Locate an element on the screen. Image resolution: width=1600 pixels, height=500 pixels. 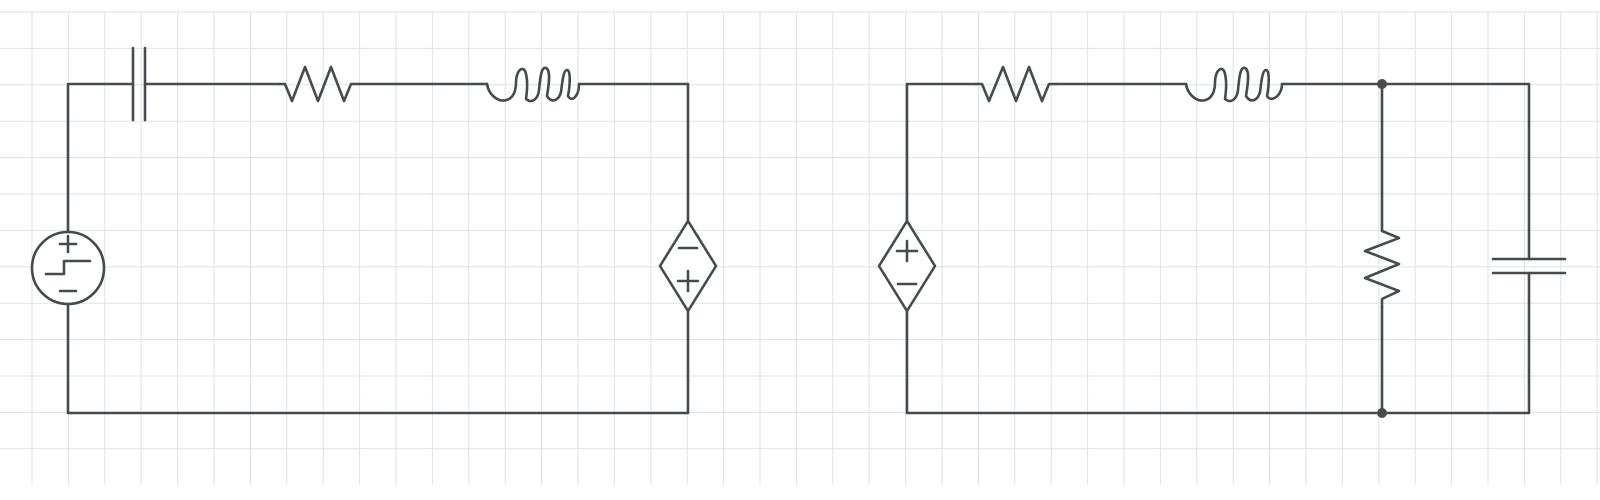
inductor-right-top is located at coordinates (1234, 84).